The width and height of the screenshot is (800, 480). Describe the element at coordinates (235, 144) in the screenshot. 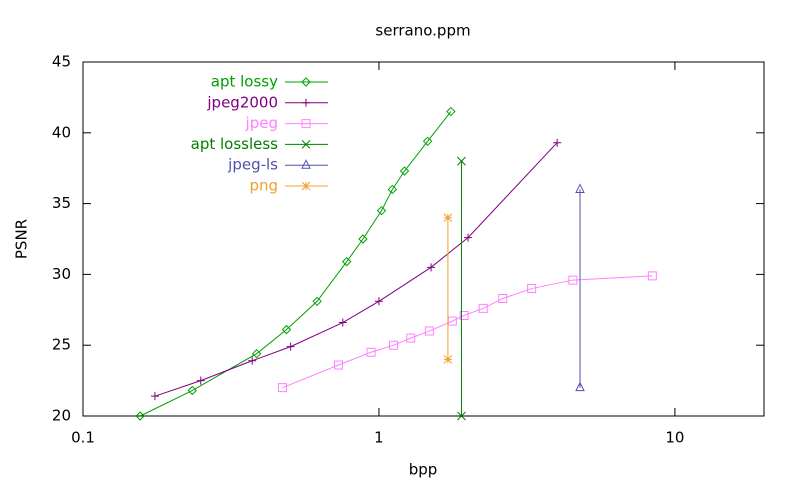

I see `legend-label: apt lossless` at that location.